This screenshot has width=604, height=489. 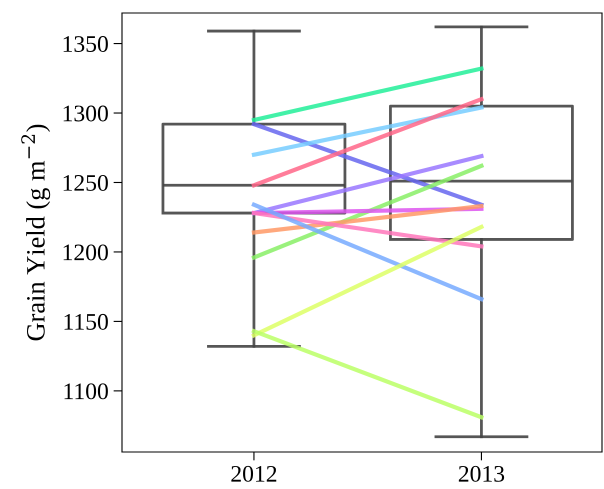 I want to click on y-tick-label: 1150, so click(x=86, y=322).